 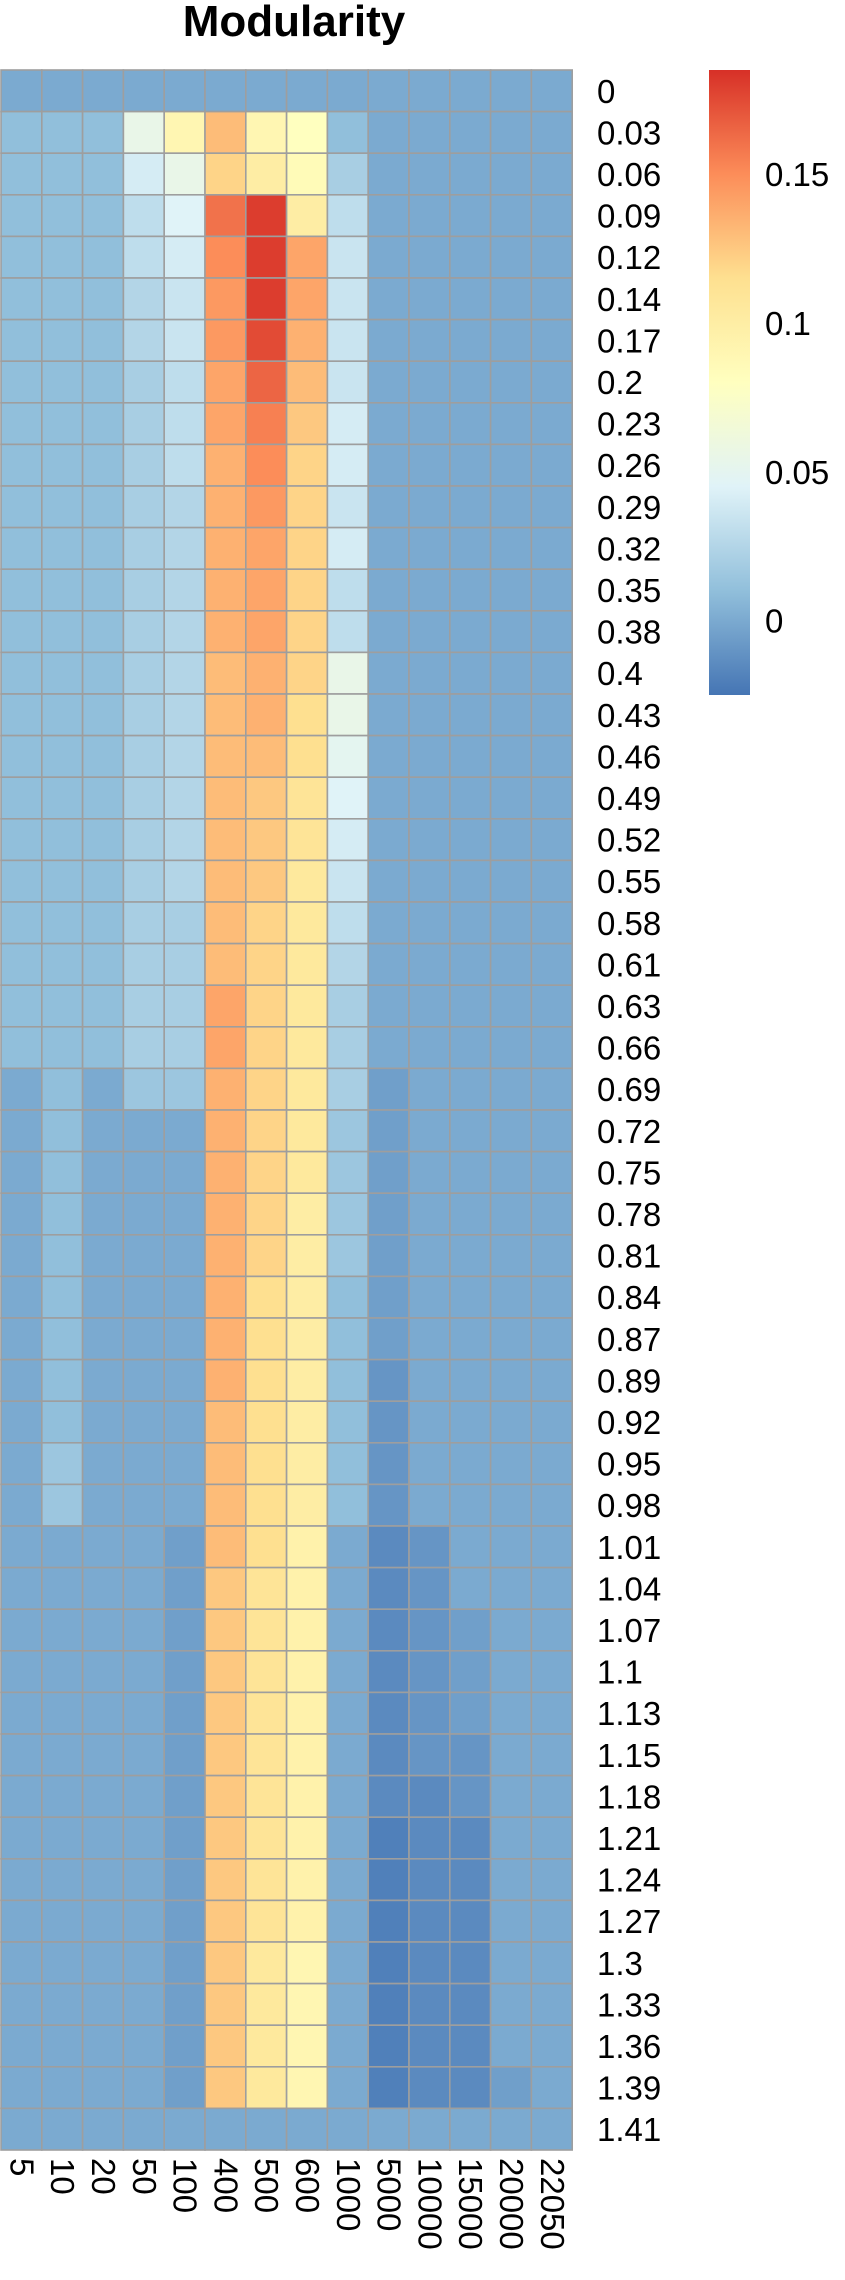 What do you see at coordinates (629, 1214) in the screenshot?
I see `row-label: 0.78` at bounding box center [629, 1214].